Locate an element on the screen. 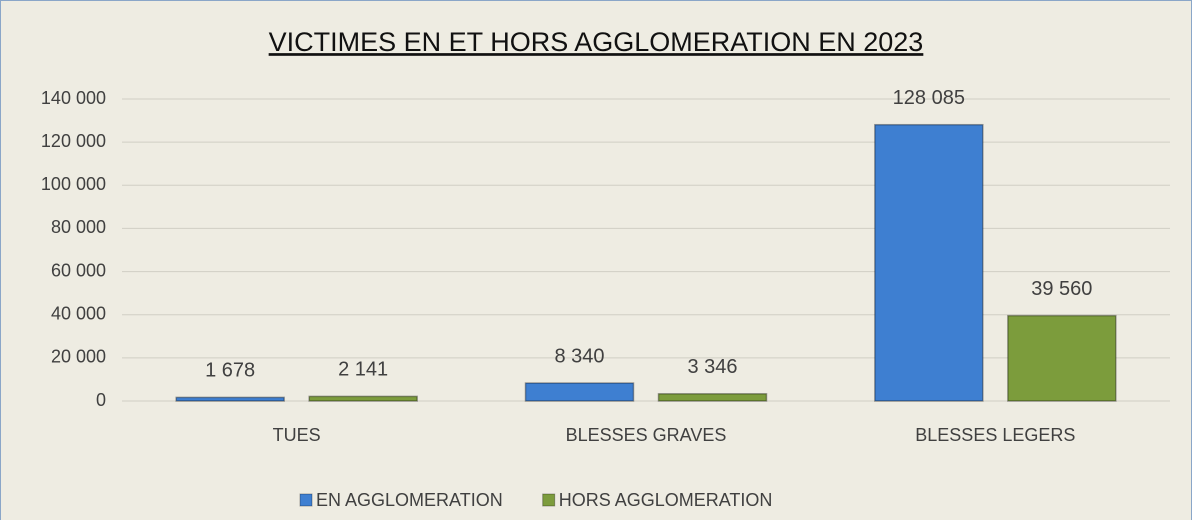  data-label: 39 560 is located at coordinates (1061, 289).